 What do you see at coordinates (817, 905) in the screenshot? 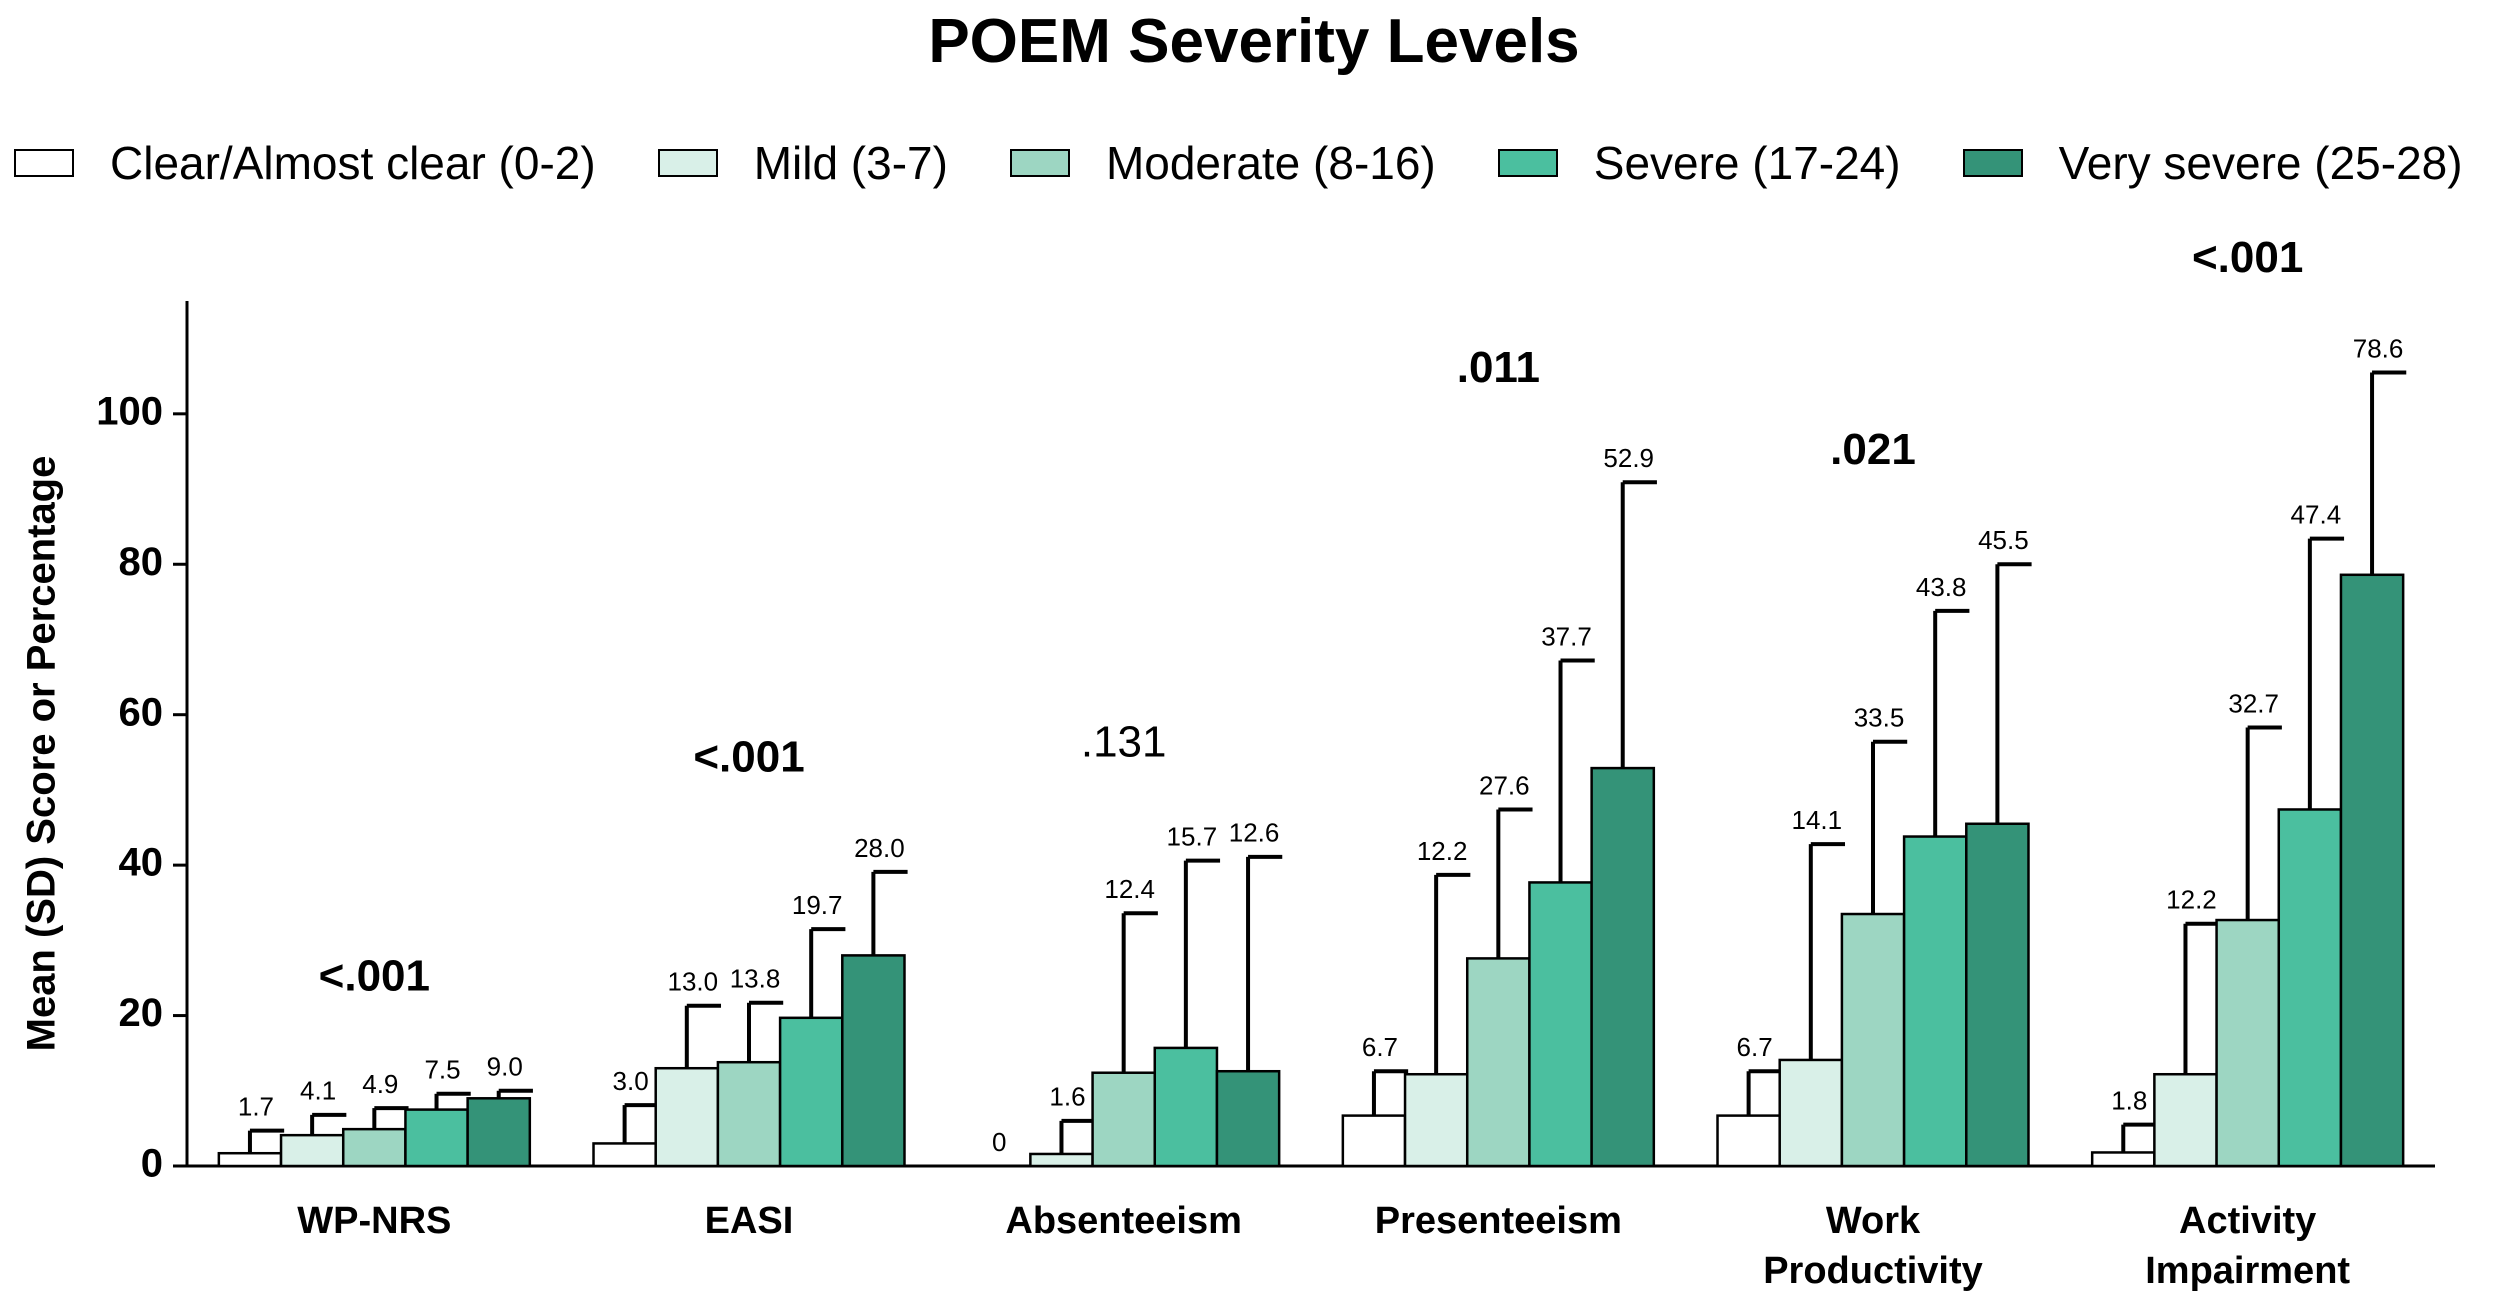
I see `value-label: 19.7` at bounding box center [817, 905].